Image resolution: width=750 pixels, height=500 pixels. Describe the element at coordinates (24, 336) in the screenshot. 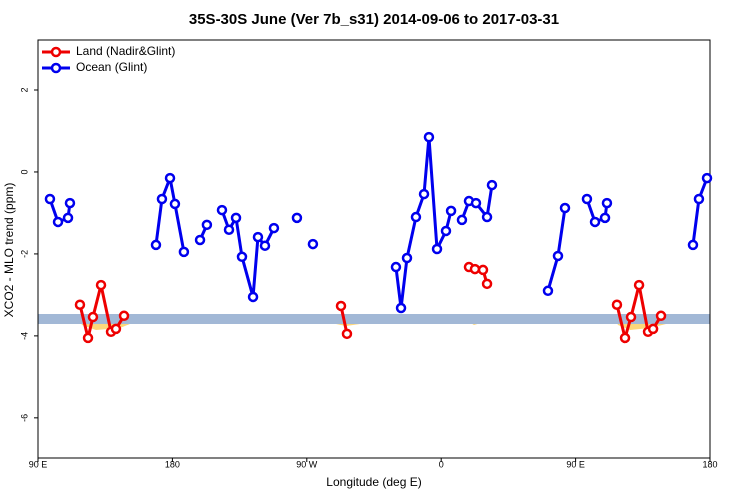

I see `y-tick-label: -4` at that location.